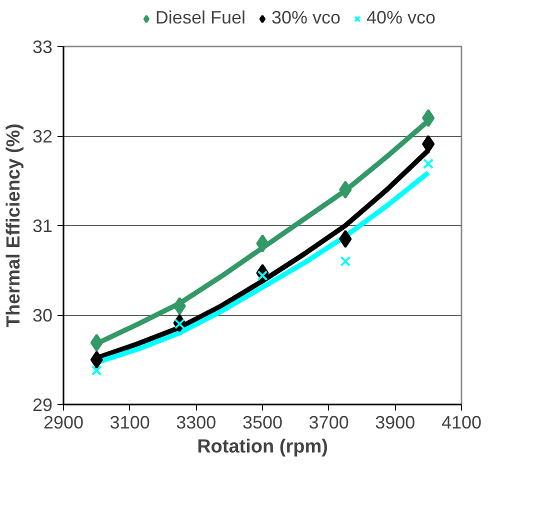  Describe the element at coordinates (262, 447) in the screenshot. I see `x-axis-title: Rotation (rpm)` at that location.